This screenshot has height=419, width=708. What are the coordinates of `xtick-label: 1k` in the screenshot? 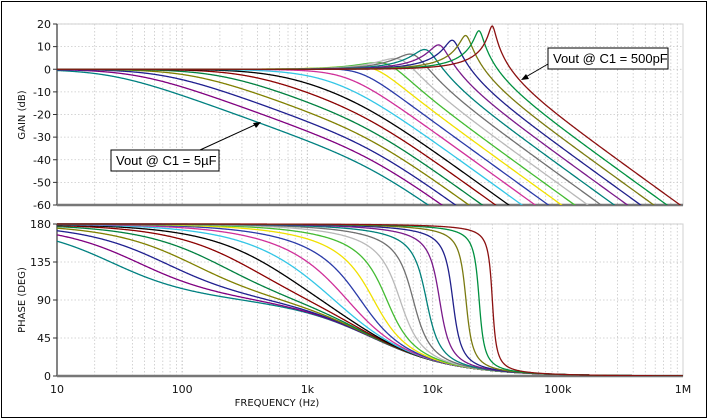 It's located at (308, 389).